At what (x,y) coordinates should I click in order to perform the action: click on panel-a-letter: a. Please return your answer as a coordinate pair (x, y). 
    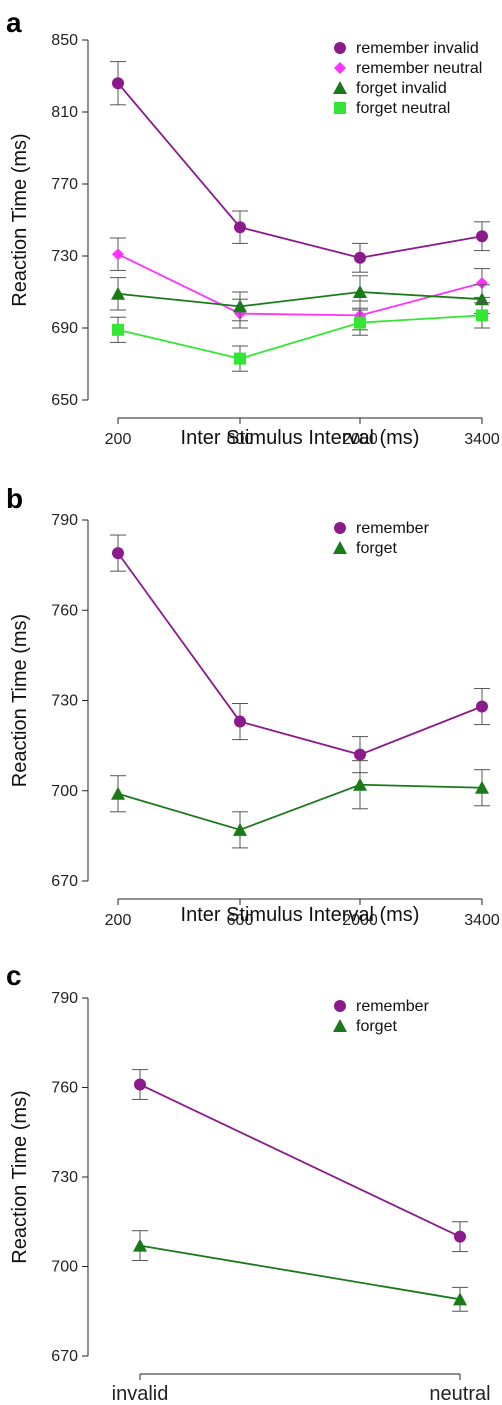
    Looking at the image, I should click on (14, 22).